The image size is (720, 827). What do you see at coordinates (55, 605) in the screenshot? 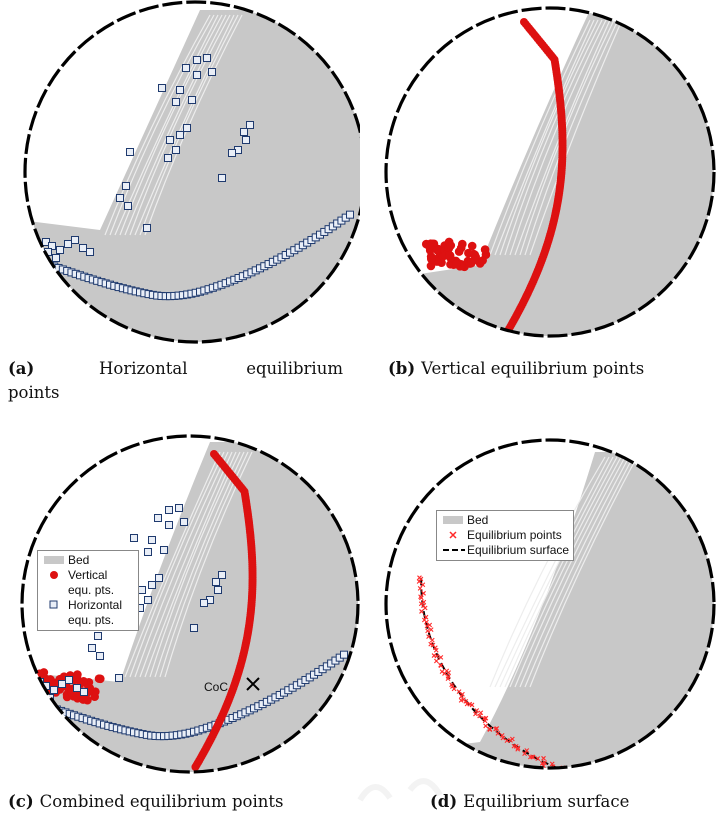
I see `square-marker-icon` at bounding box center [55, 605].